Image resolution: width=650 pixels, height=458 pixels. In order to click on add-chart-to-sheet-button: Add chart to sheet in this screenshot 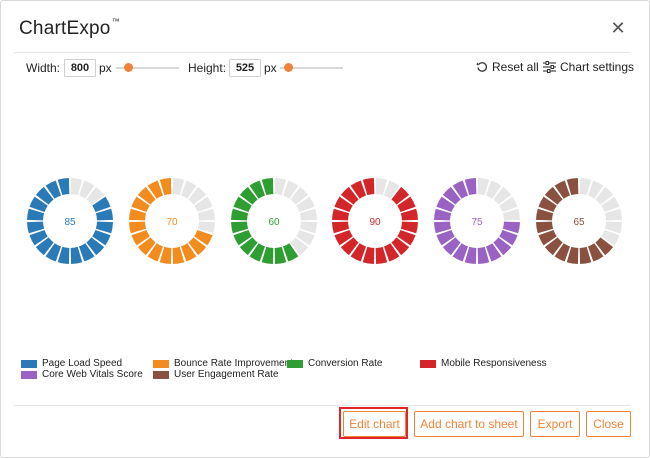, I will do `click(469, 424)`.